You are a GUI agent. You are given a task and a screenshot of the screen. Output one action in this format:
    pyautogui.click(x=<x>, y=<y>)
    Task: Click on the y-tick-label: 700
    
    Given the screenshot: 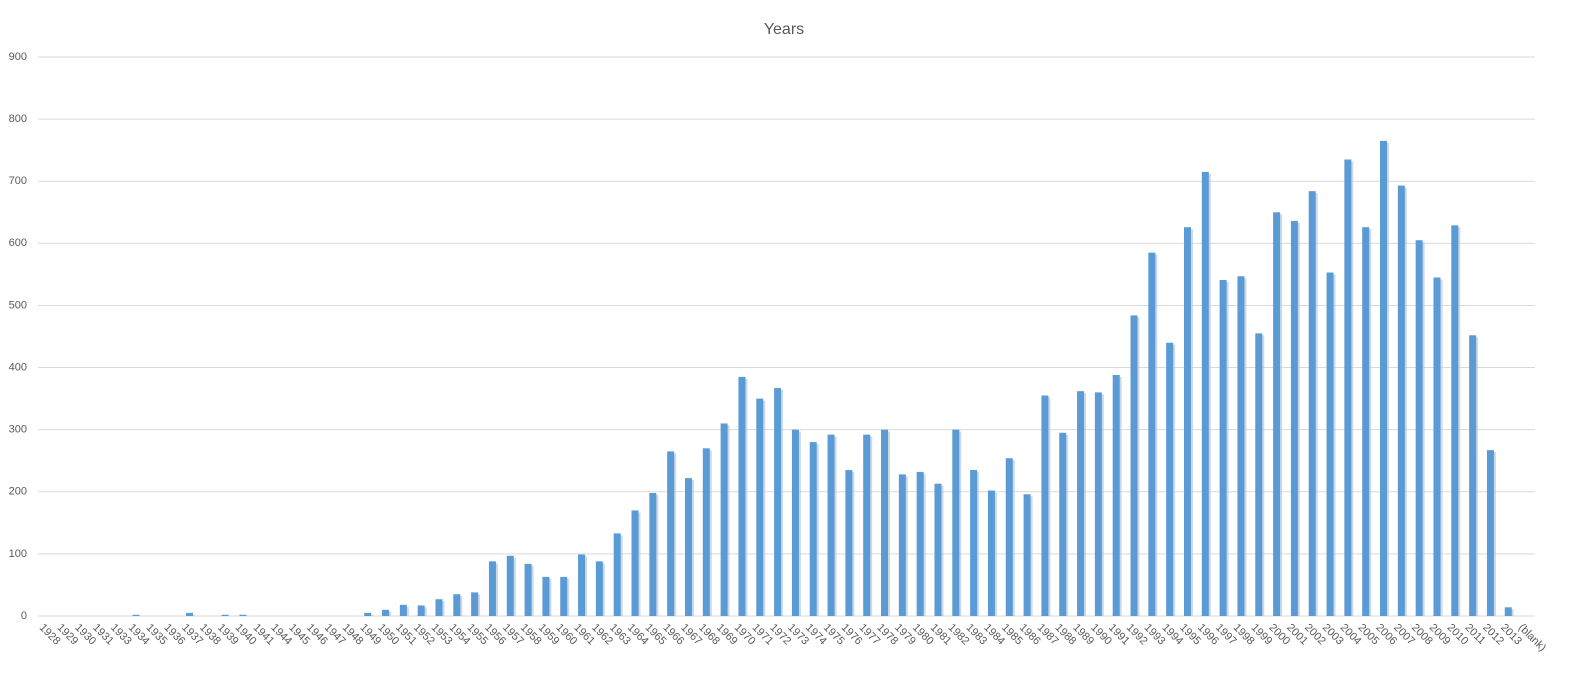 What is the action you would take?
    pyautogui.click(x=18, y=181)
    